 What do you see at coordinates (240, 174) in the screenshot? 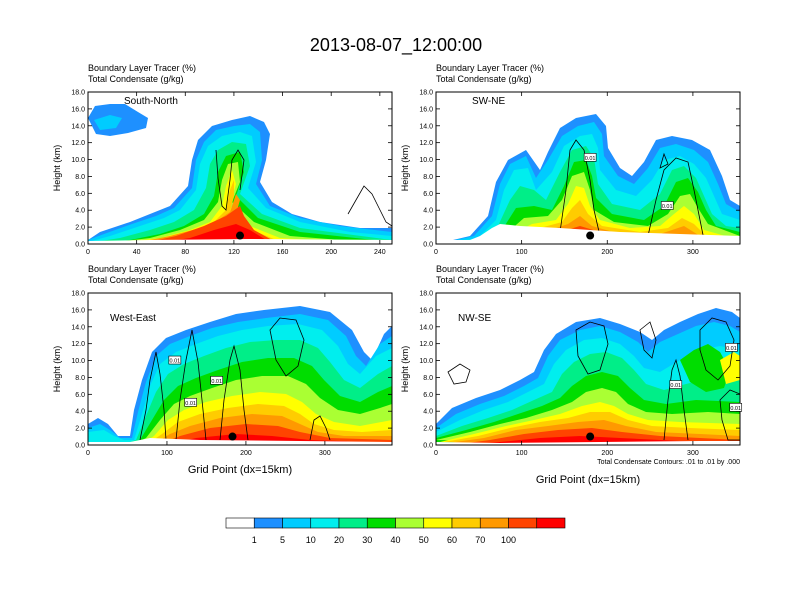
I see `field-layer` at bounding box center [240, 174].